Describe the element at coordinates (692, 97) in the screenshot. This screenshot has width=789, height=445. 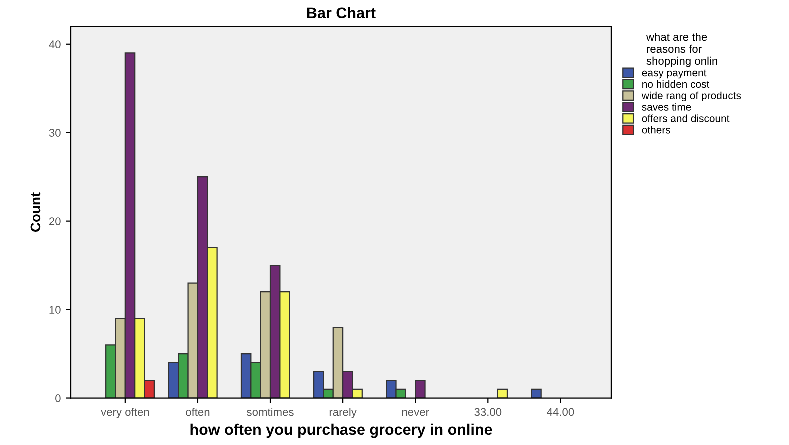
I see `legend-label: wide rang of products` at that location.